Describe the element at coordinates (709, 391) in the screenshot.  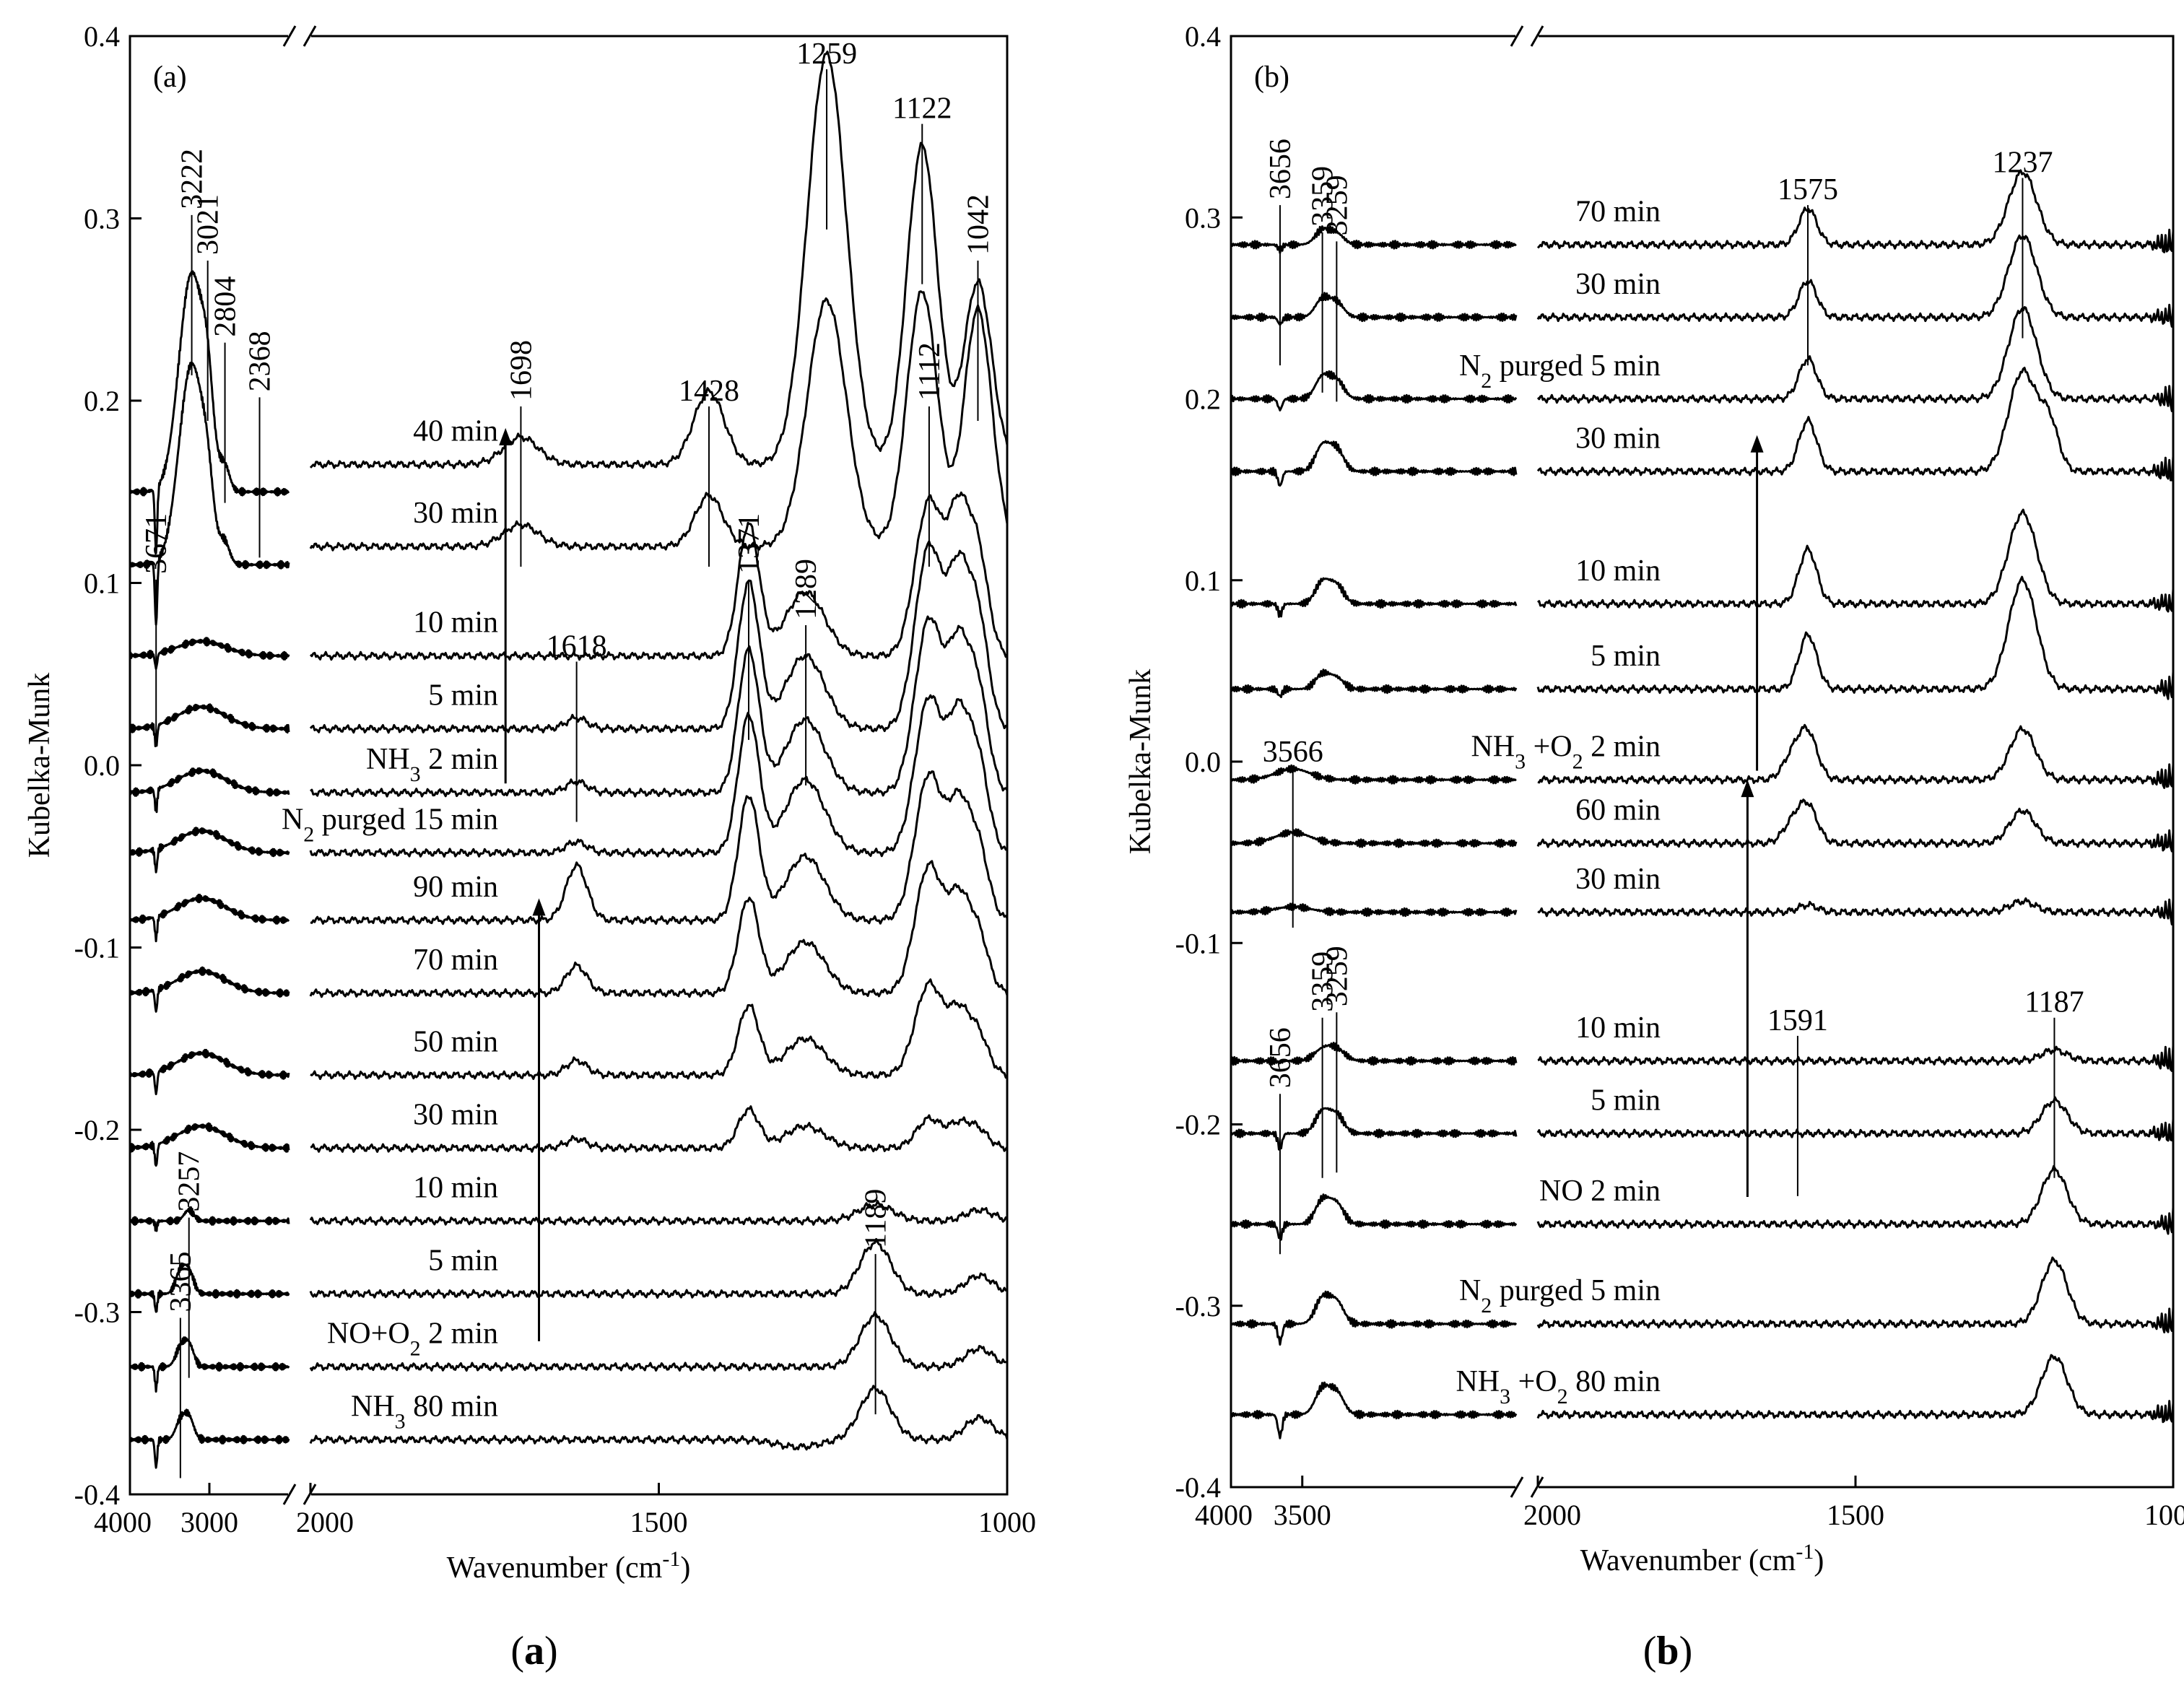
I see `peak-label: 1428` at that location.